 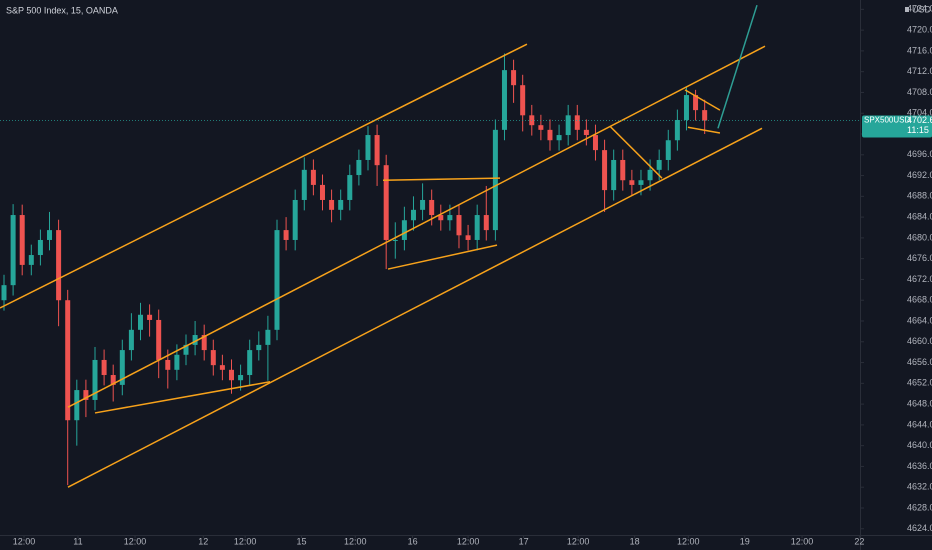 What do you see at coordinates (919, 175) in the screenshot?
I see `y-tick-label: 4692.0` at bounding box center [919, 175].